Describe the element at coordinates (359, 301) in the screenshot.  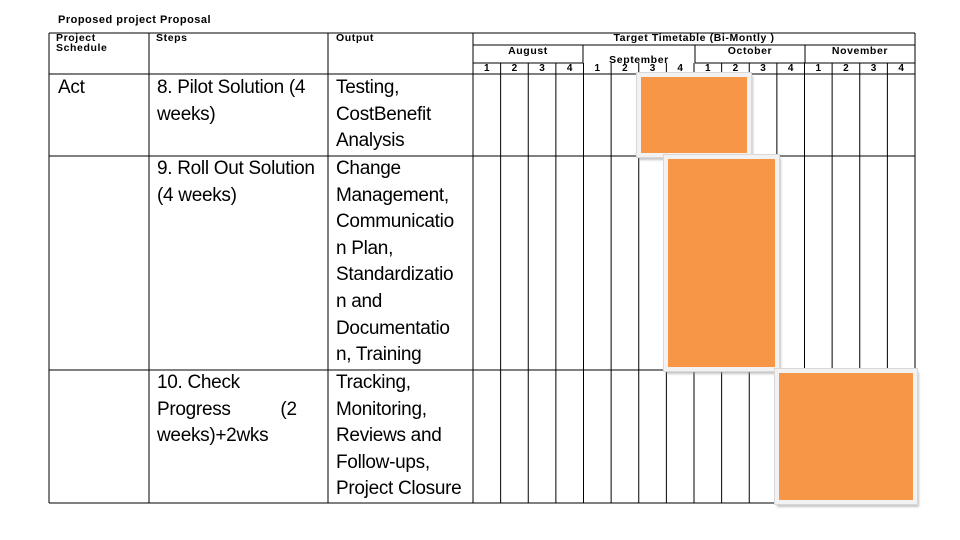
I see `output-line: n and` at that location.